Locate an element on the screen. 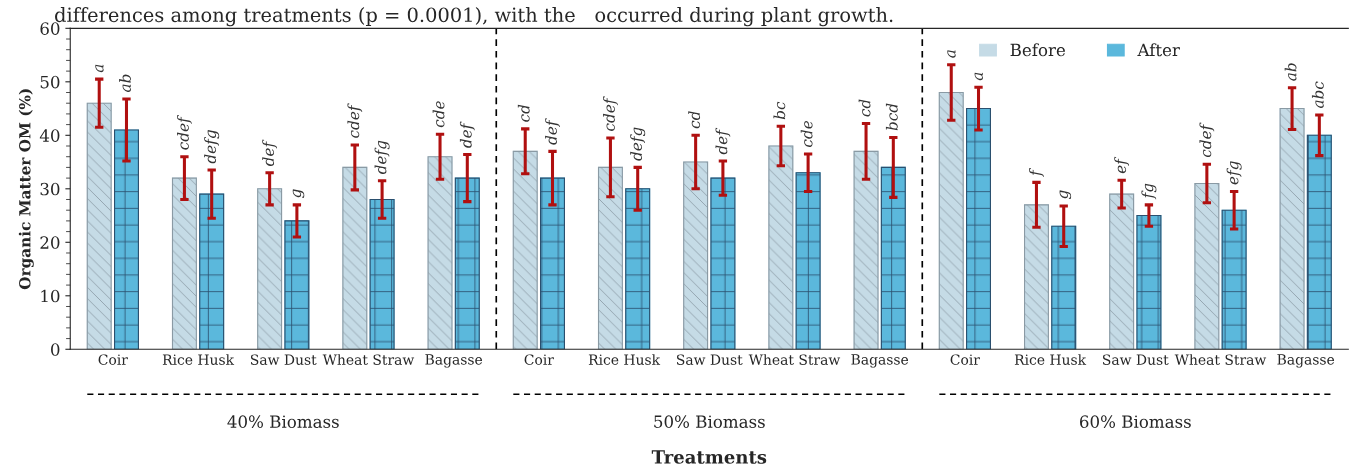 Image resolution: width=1351 pixels, height=472 pixels. y-tick-label: 60 is located at coordinates (50, 28).